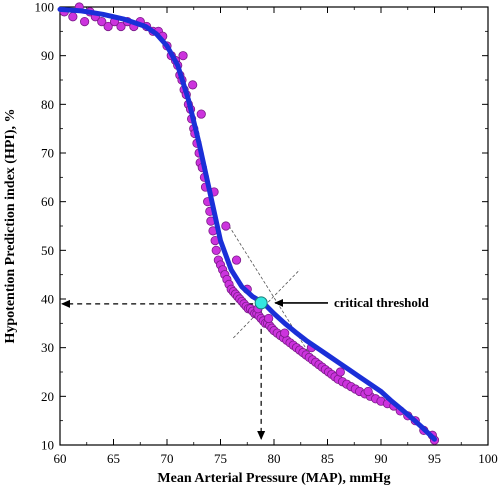 The width and height of the screenshot is (500, 492). I want to click on y-tick-label: 30, so click(47, 347).